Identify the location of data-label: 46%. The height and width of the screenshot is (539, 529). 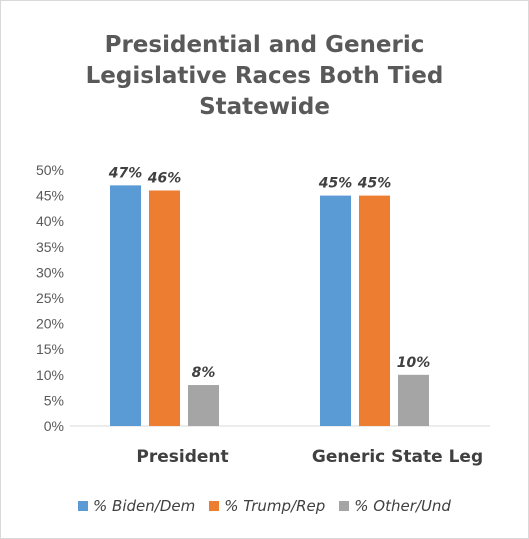
(164, 178).